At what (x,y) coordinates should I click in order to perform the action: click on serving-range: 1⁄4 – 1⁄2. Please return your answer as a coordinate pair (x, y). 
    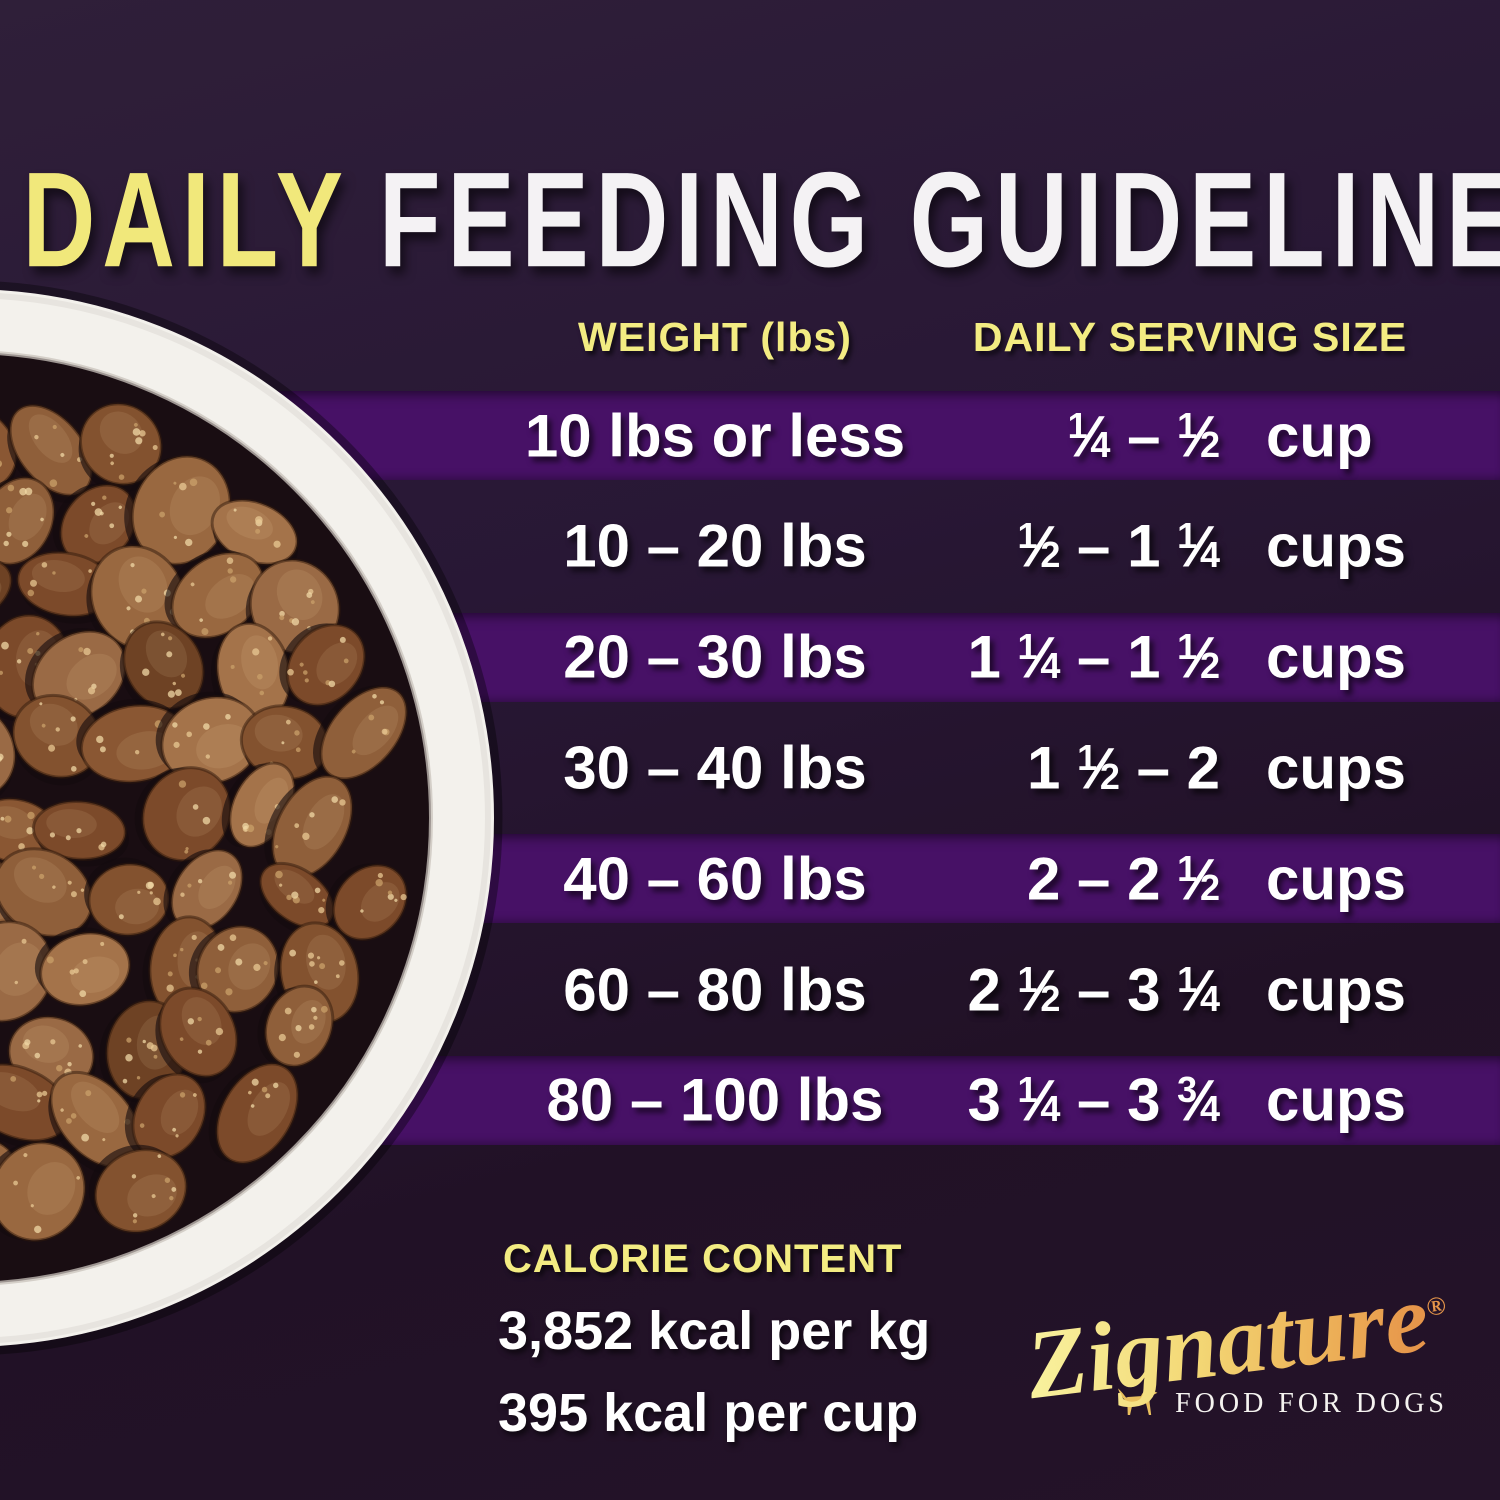
    Looking at the image, I should click on (1143, 435).